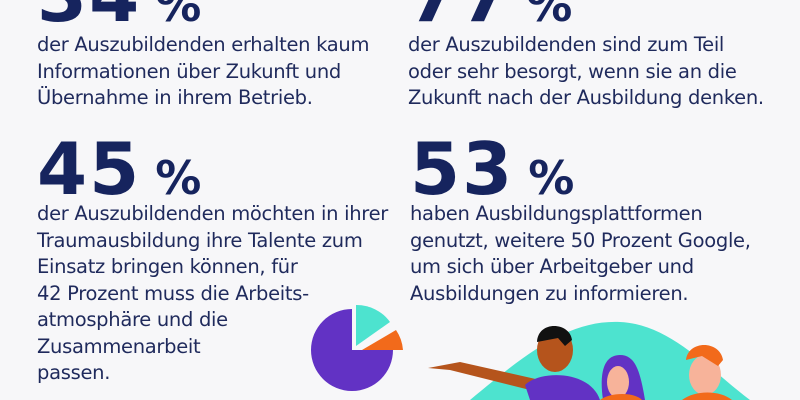  I want to click on stat-2-value: 77%, so click(491, 16).